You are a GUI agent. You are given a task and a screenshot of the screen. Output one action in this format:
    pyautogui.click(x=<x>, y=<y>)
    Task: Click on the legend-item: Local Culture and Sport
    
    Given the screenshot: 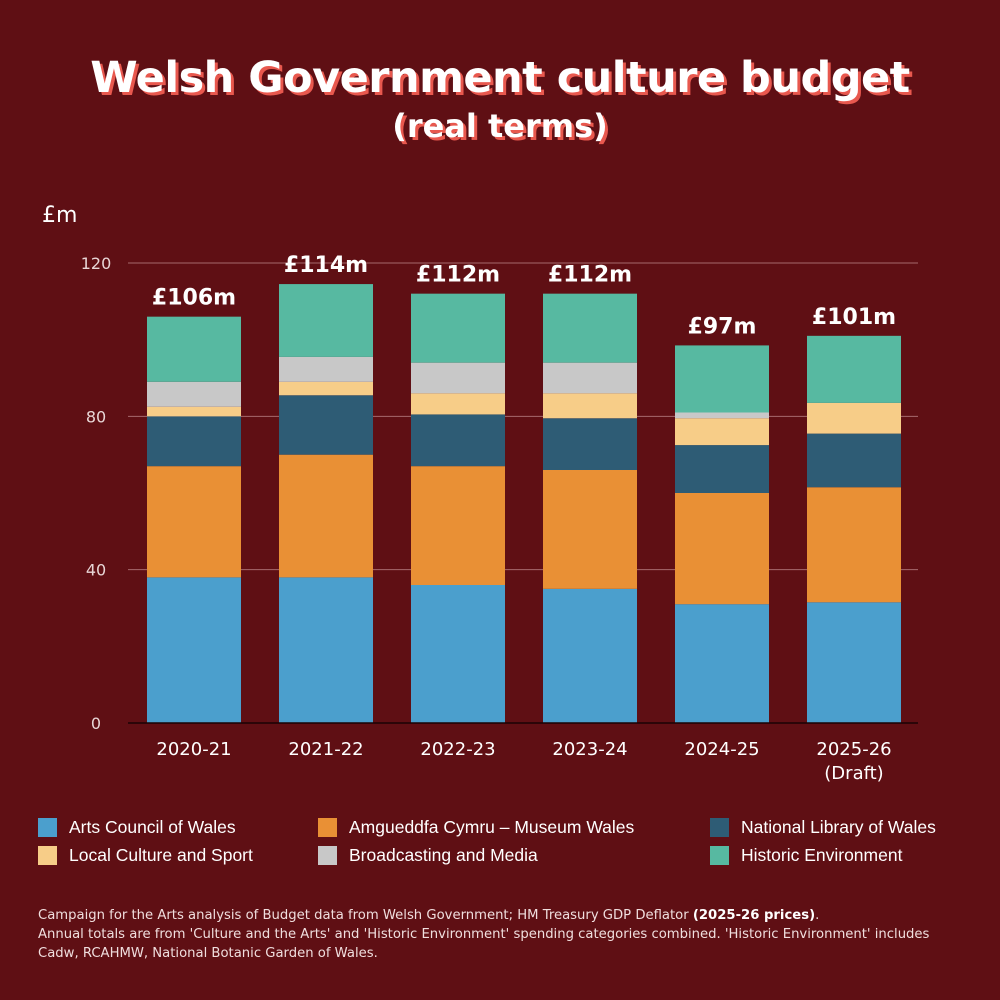 What is the action you would take?
    pyautogui.click(x=178, y=855)
    